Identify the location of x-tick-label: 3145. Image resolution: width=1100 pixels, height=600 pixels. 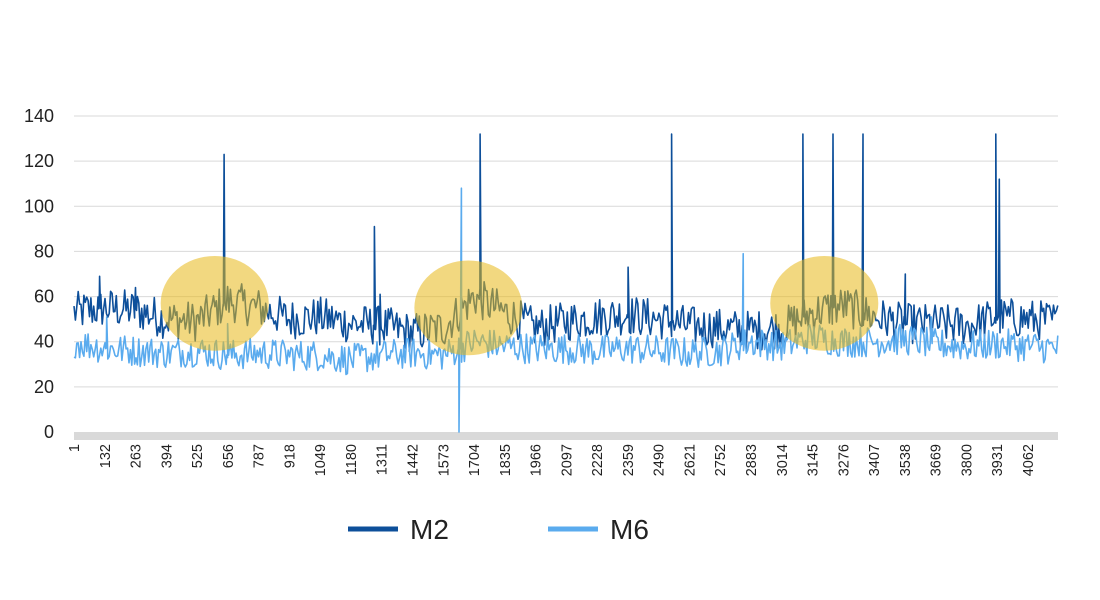
(814, 460).